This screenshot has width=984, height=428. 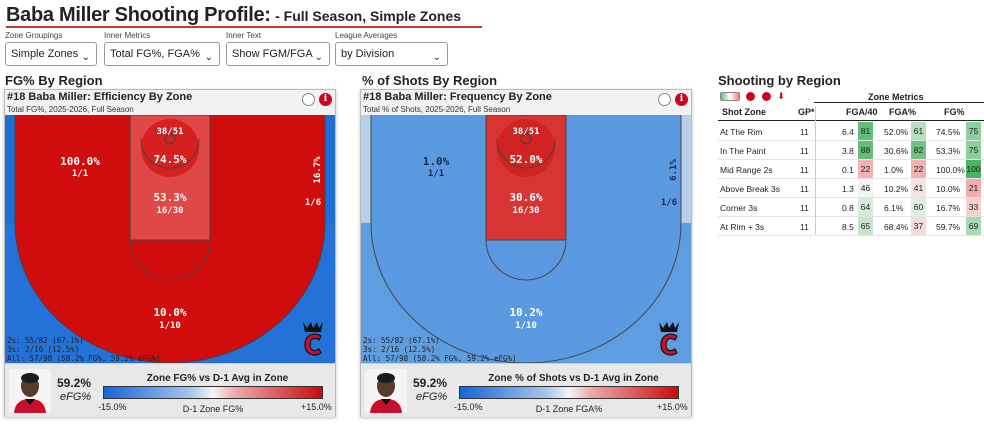 What do you see at coordinates (918, 150) in the screenshot?
I see `cell-fgapct-pctile: 82` at bounding box center [918, 150].